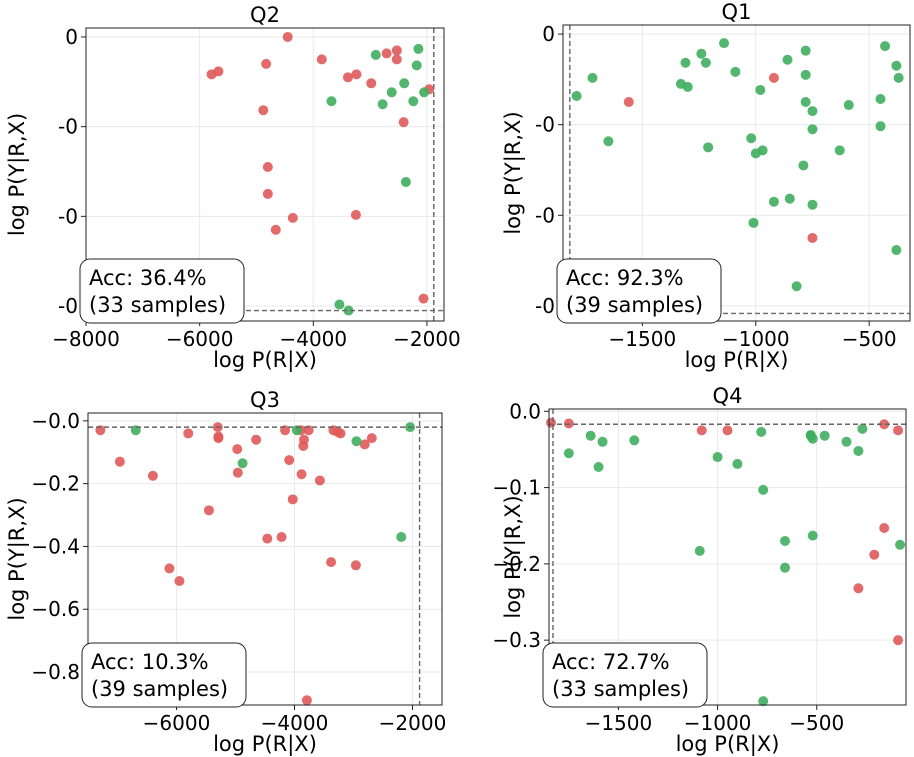  I want to click on chart-title: Q2, so click(265, 15).